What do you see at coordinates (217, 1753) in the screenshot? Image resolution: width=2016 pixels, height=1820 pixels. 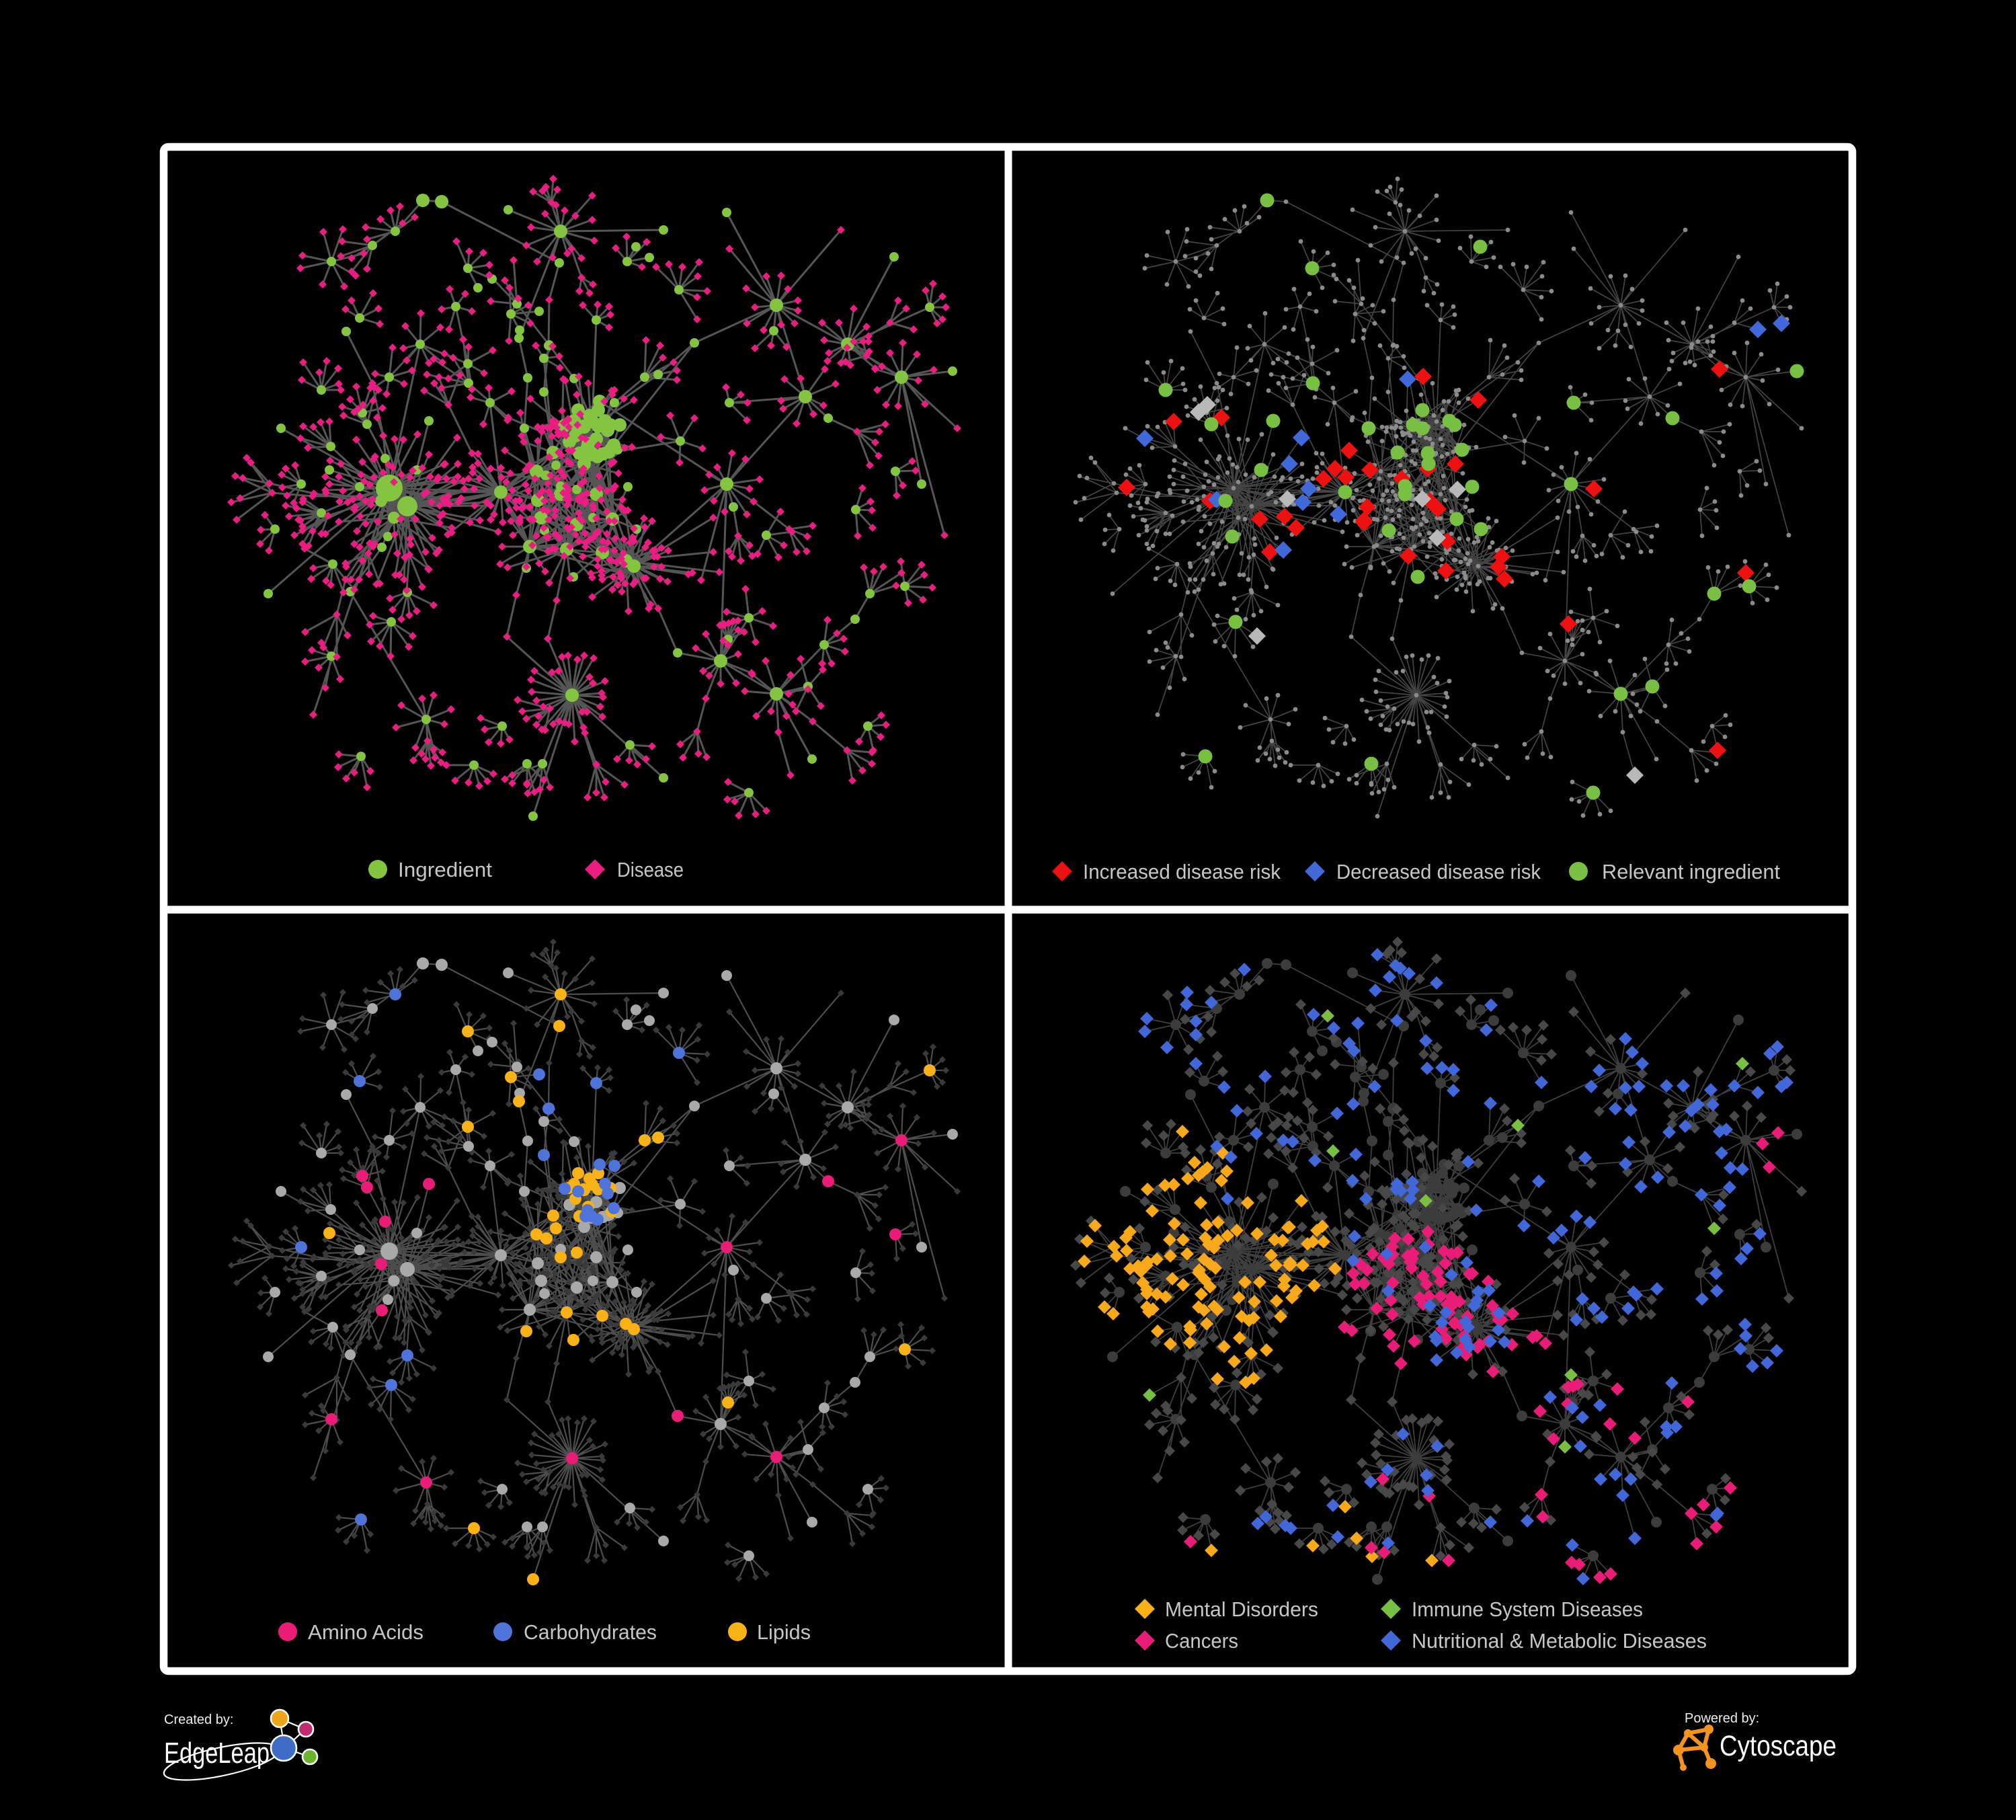 I see `svg-text: EdgeLeap` at bounding box center [217, 1753].